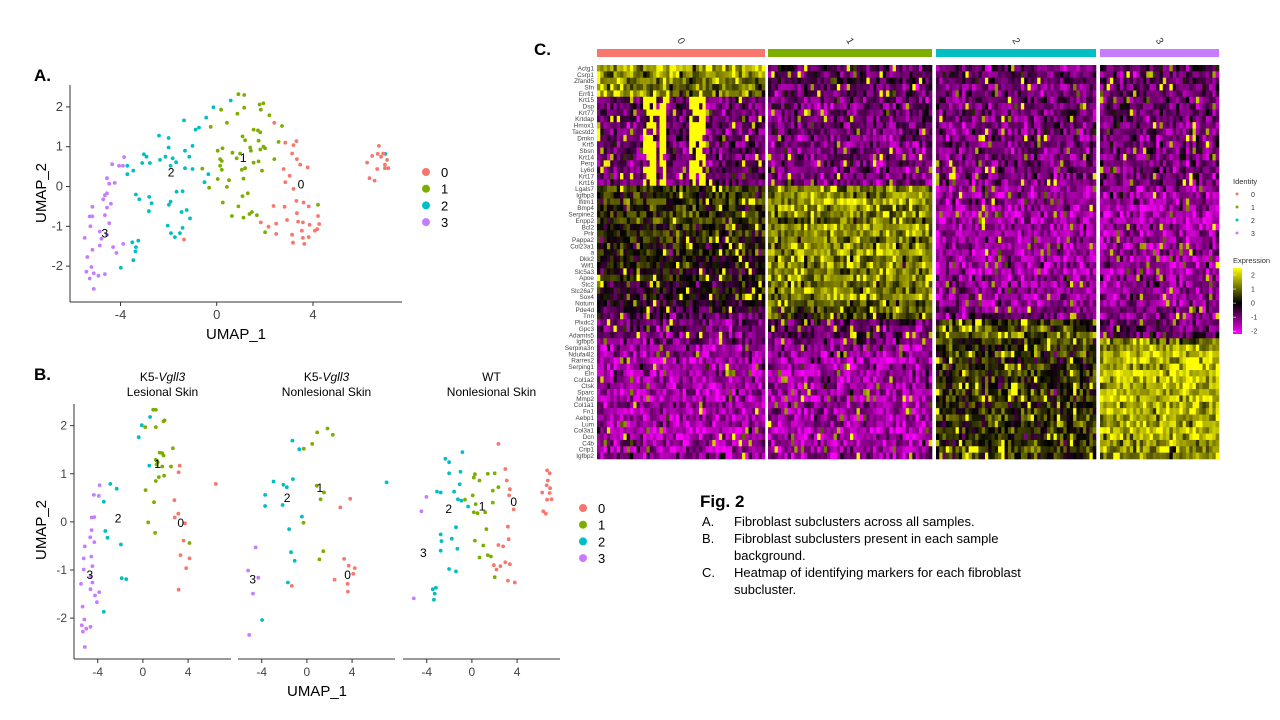 The width and height of the screenshot is (1280, 720). I want to click on legend-label: 3, so click(601, 558).